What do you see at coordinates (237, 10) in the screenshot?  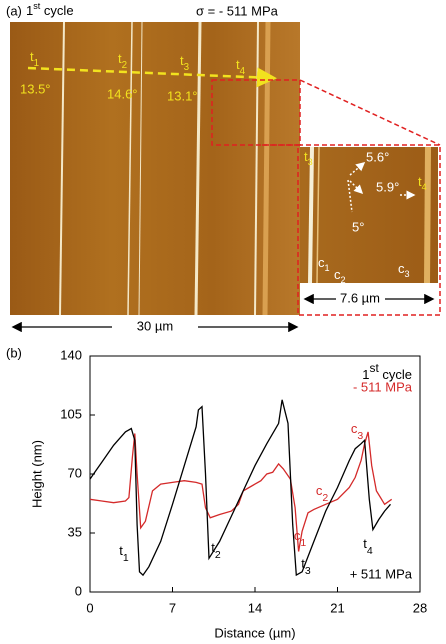 I see `stress-label: σ = - 511 MPa` at bounding box center [237, 10].